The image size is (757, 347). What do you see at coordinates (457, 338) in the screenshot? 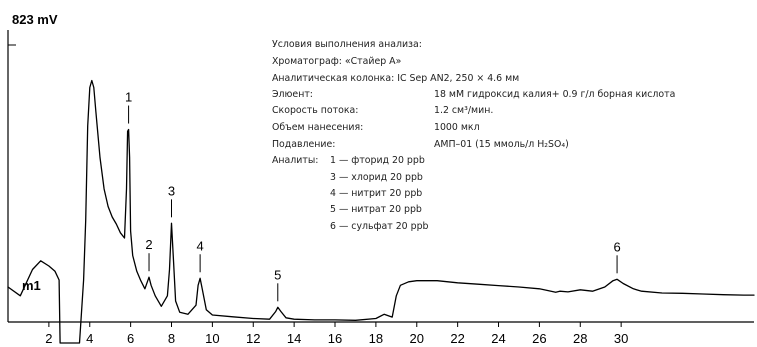
I see `x-tick-label: 22` at bounding box center [457, 338].